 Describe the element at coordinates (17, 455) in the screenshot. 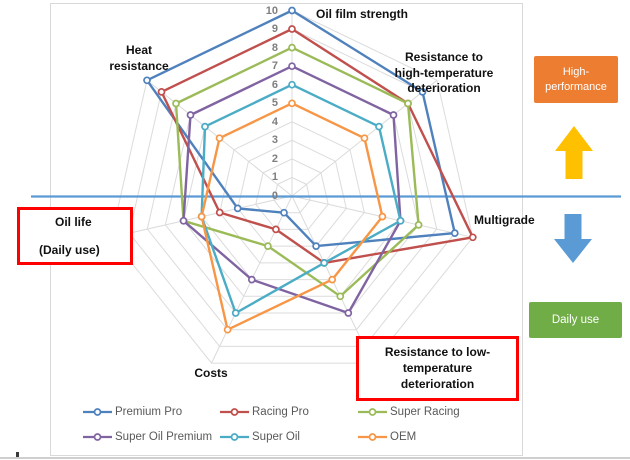

I see `stray-mark` at that location.